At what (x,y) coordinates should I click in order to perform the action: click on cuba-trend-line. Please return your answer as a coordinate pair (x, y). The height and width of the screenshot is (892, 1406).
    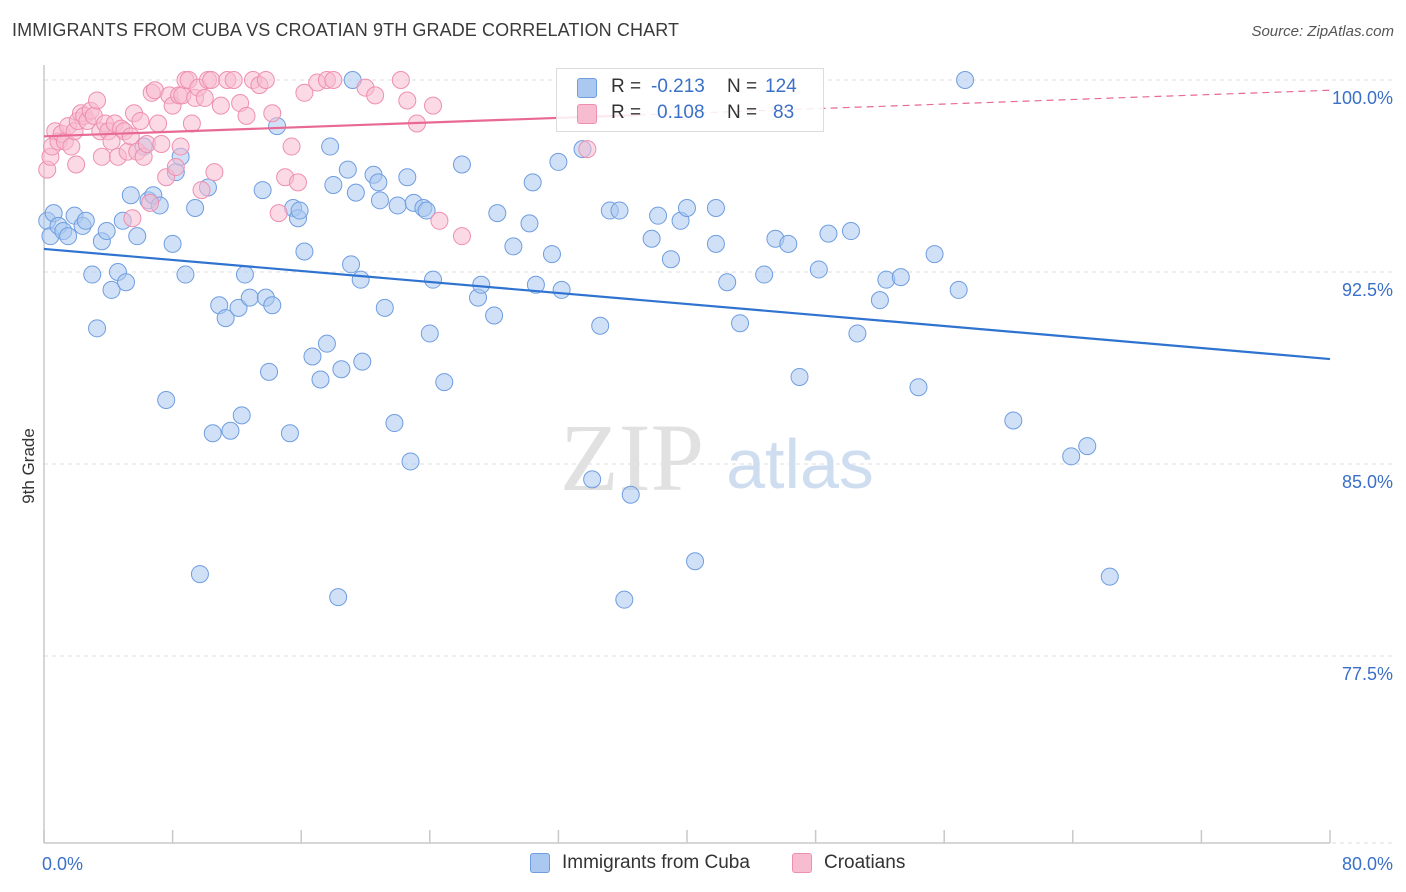
    Looking at the image, I should click on (687, 304).